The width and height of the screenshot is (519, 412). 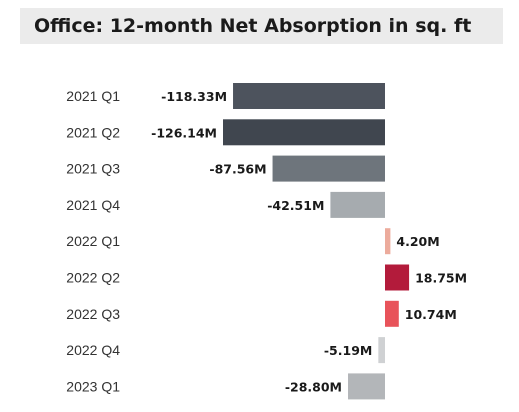 I want to click on category-label: 2022 Q3, so click(x=93, y=314).